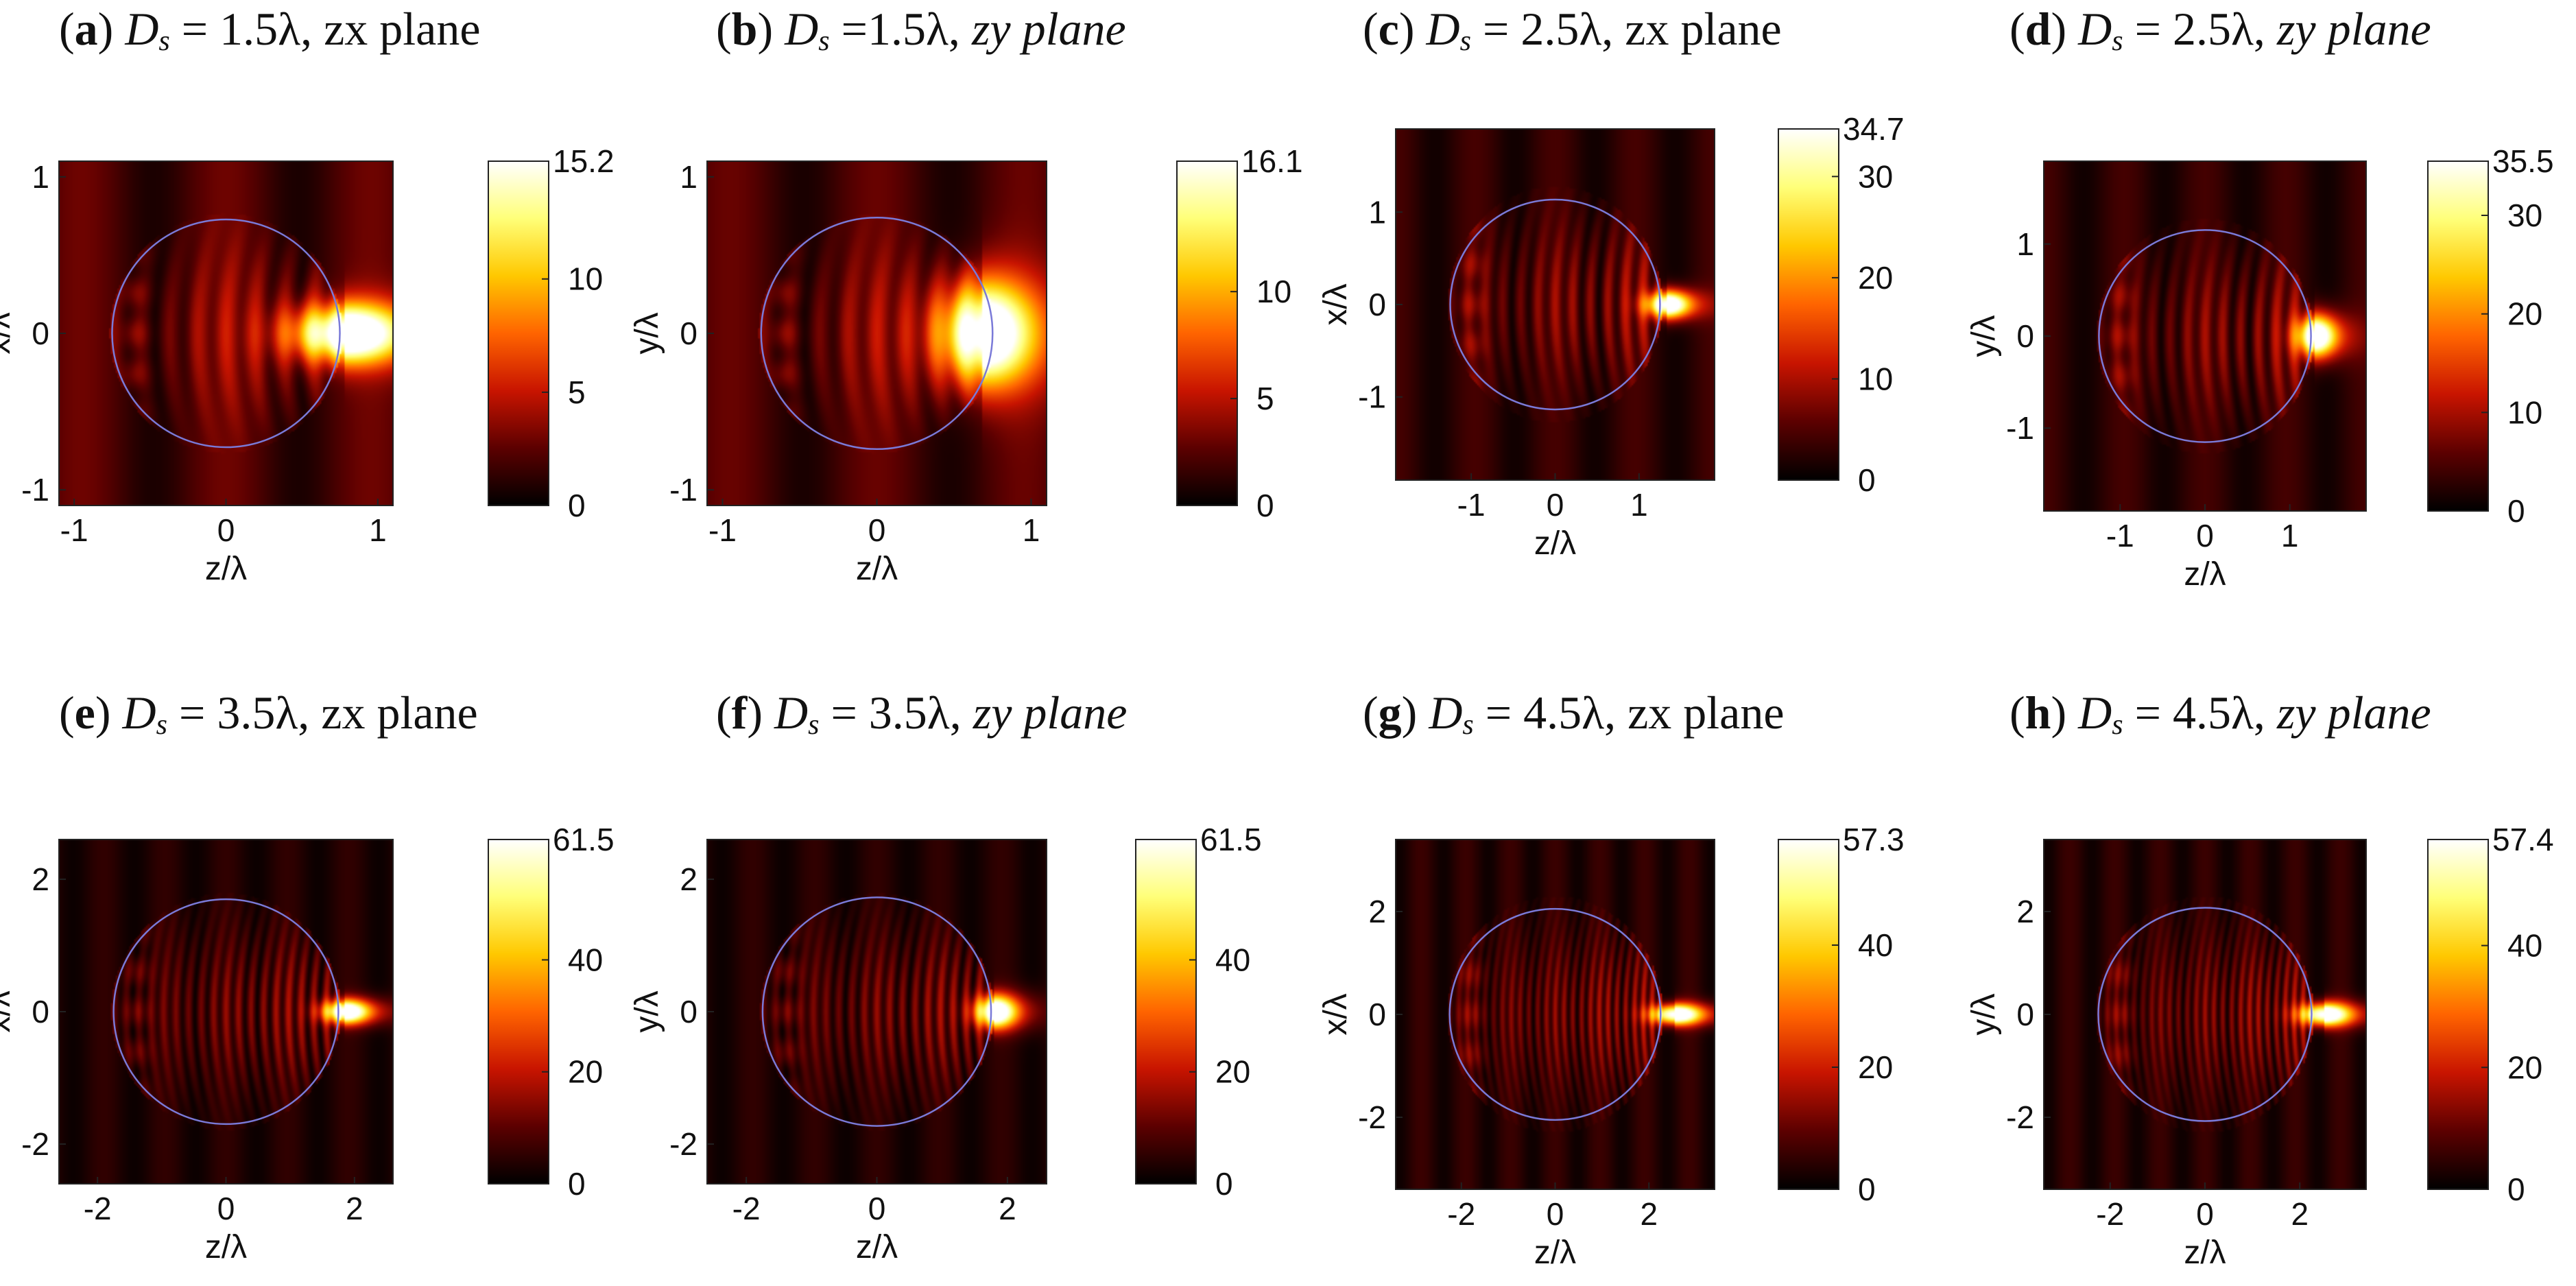 The width and height of the screenshot is (2576, 1286). I want to click on colorbar: 0 10 20 30 34.7, so click(1841, 304).